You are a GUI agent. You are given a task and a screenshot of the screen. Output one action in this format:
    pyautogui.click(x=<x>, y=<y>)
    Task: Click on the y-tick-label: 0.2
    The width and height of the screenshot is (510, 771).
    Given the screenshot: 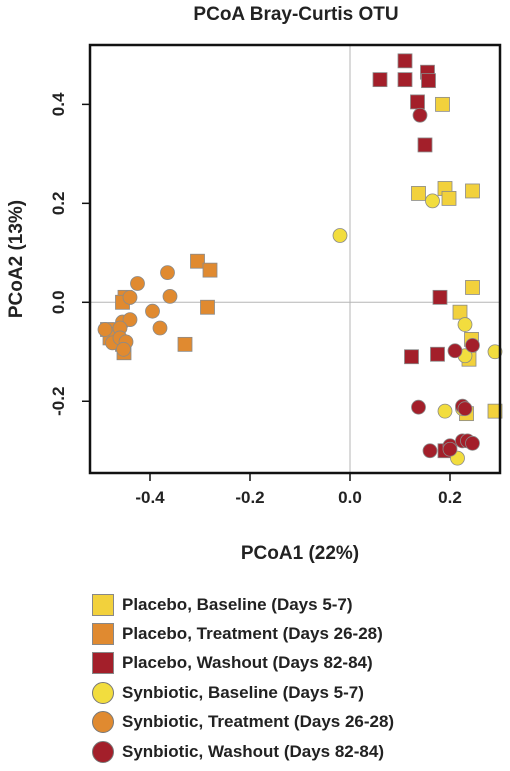 What is the action you would take?
    pyautogui.click(x=58, y=204)
    